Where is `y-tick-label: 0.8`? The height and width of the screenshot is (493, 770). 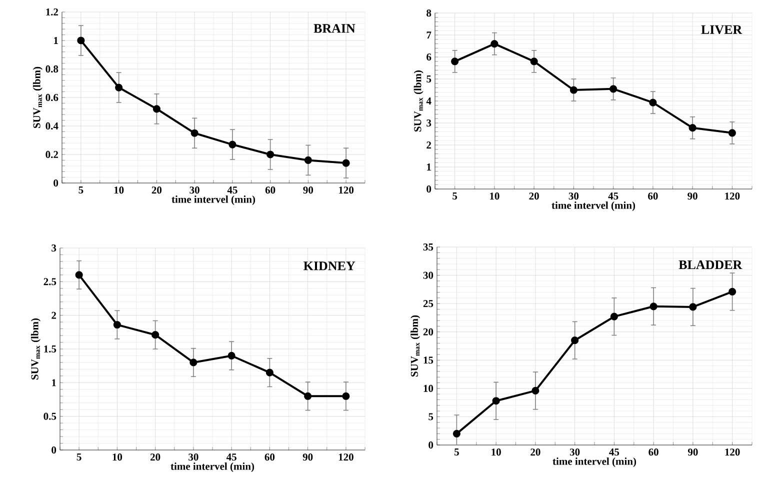
y-tick-label: 0.8 is located at coordinates (52, 69).